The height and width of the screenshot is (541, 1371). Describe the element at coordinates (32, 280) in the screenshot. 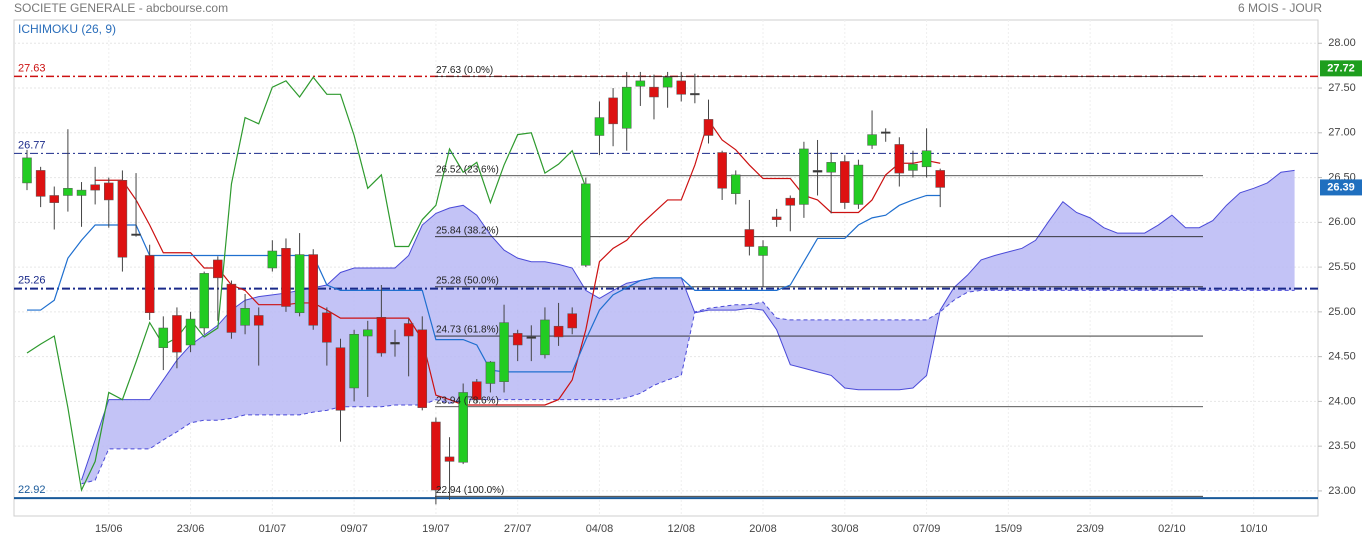

I see `reference-label: 25.26` at that location.